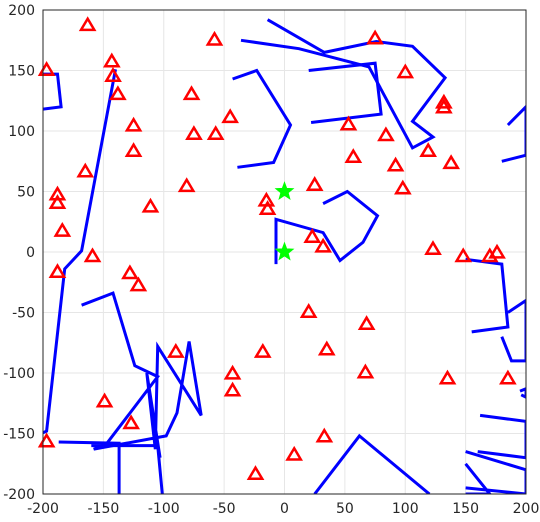 This screenshot has width=540, height=522. I want to click on x-tick-label-0: -200, so click(43, 509).